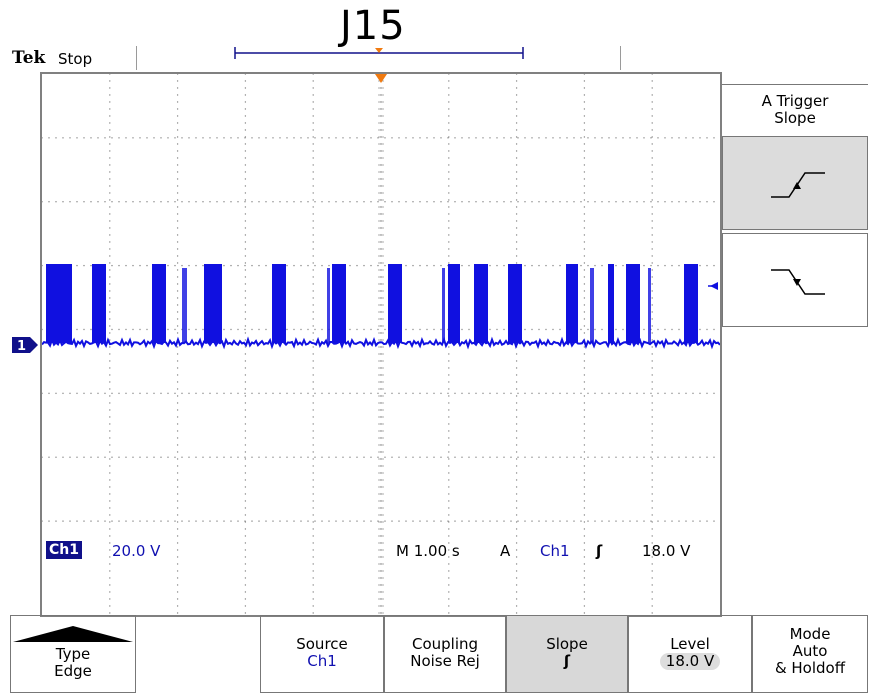 The height and width of the screenshot is (693, 871). Describe the element at coordinates (75, 59) in the screenshot. I see `acquisition-state: Stop` at that location.